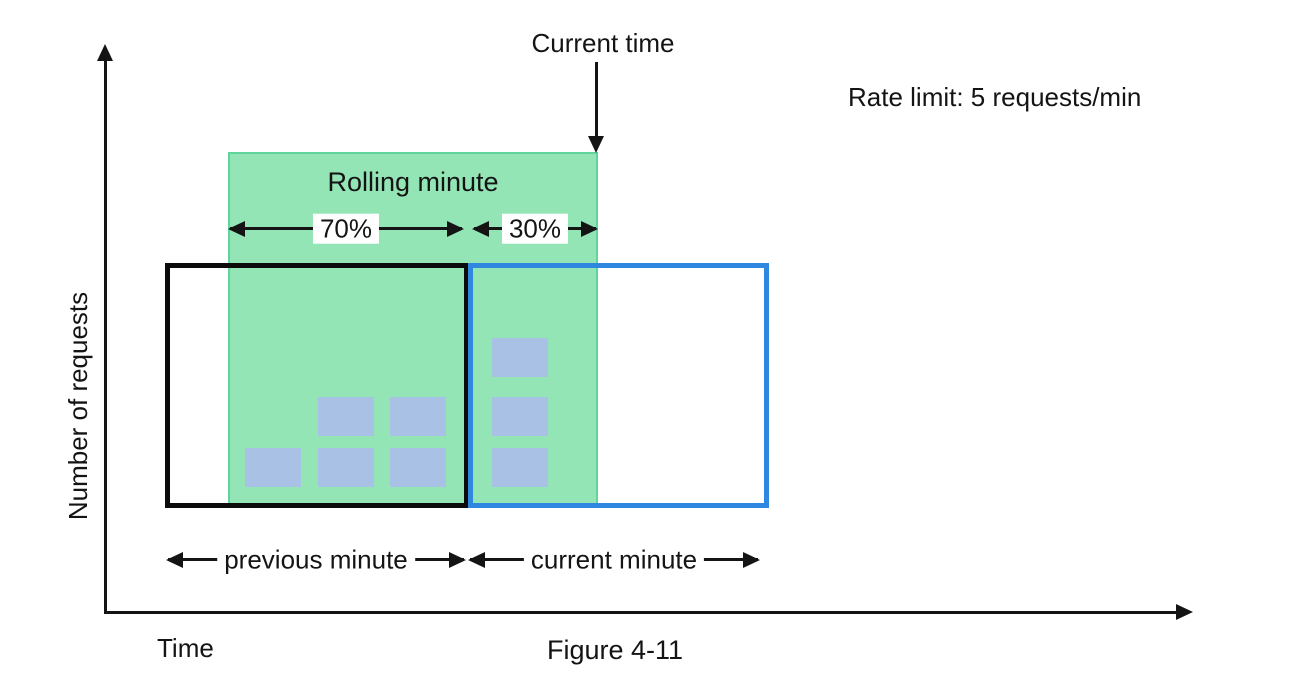 This screenshot has width=1308, height=686. I want to click on y-axis-arrowhead-icon, so click(105, 52).